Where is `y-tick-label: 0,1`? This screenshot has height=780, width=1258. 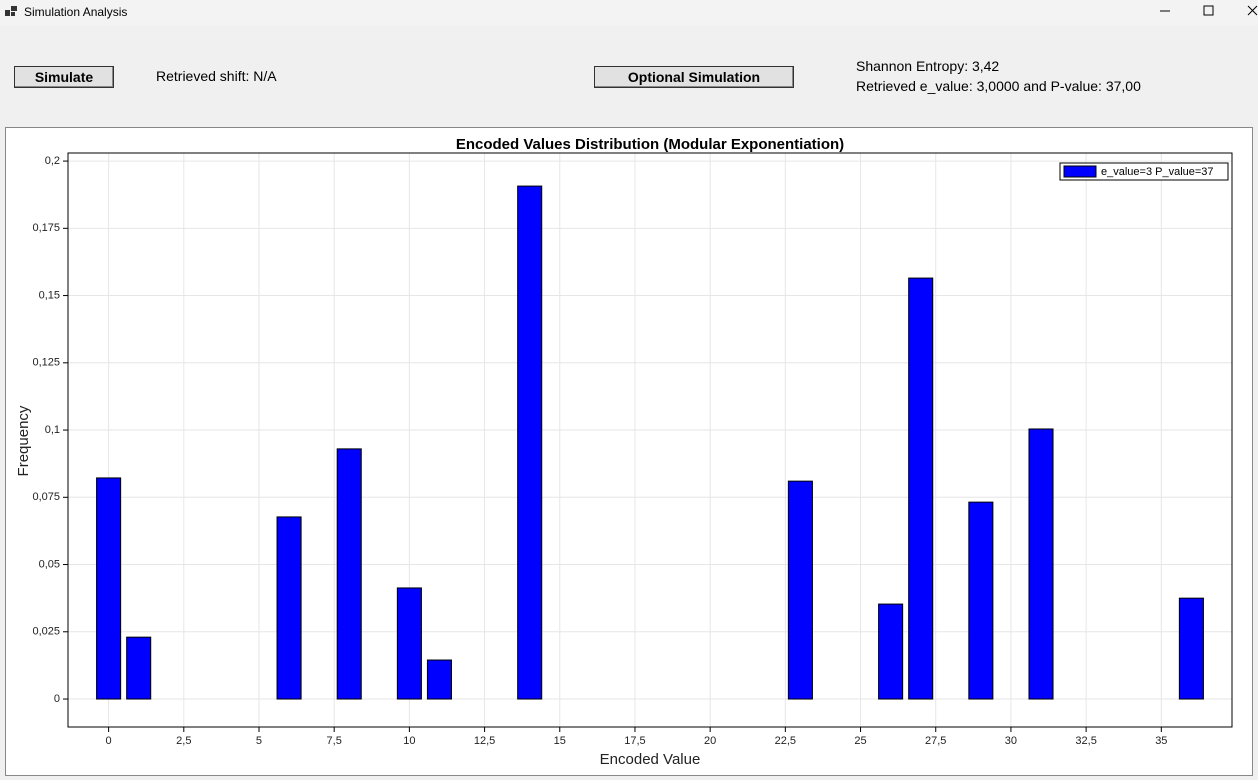
y-tick-label: 0,1 is located at coordinates (52, 430).